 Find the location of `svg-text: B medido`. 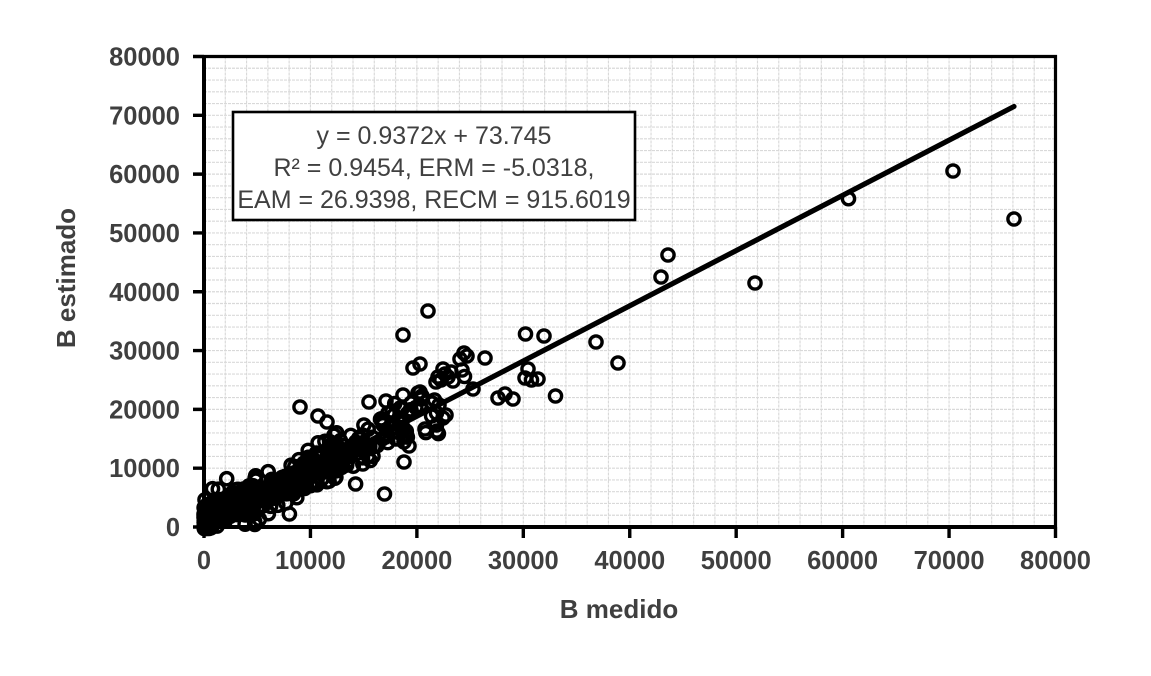

svg-text: B medido is located at coordinates (619, 609).